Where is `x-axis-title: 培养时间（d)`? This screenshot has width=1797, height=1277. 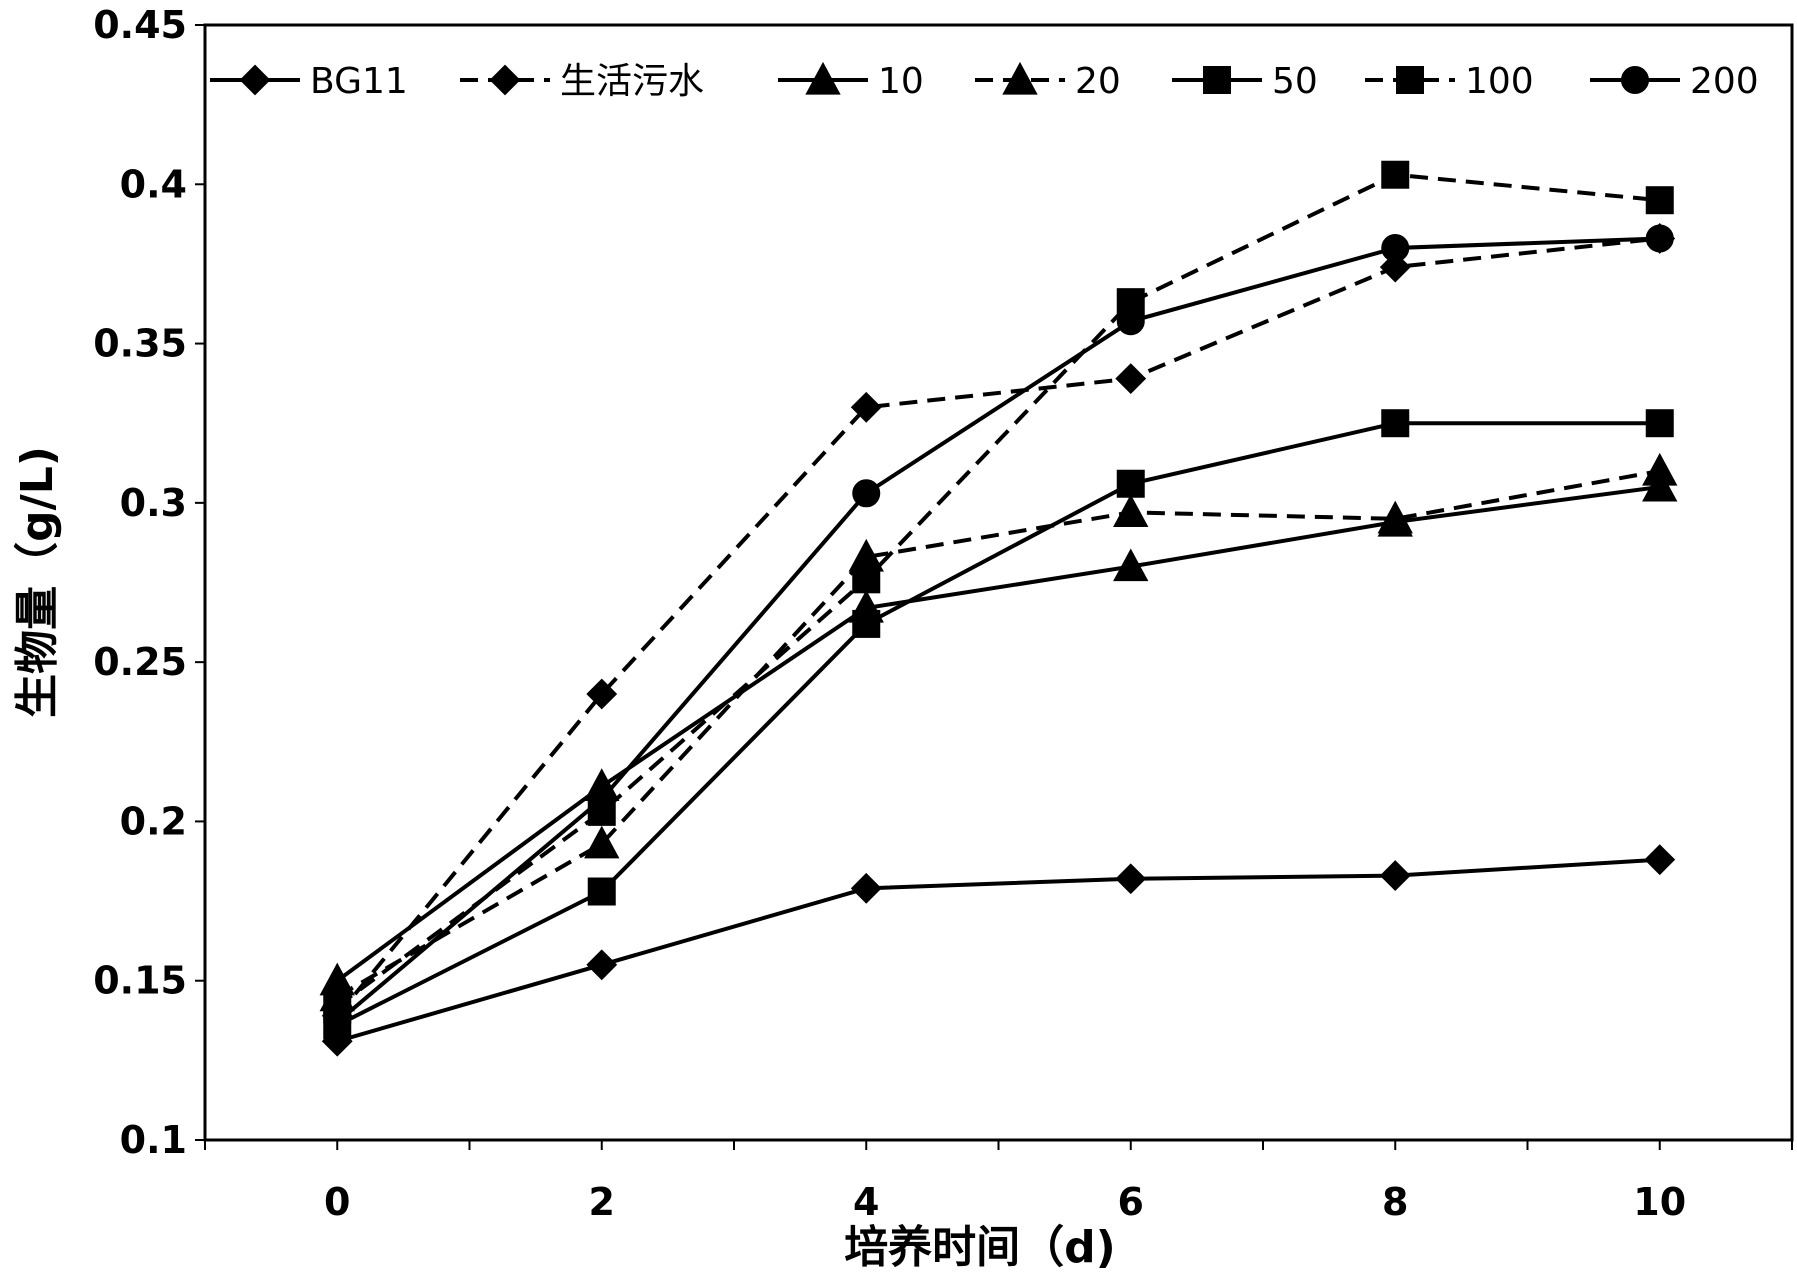
x-axis-title: 培养时间（d) is located at coordinates (980, 1247).